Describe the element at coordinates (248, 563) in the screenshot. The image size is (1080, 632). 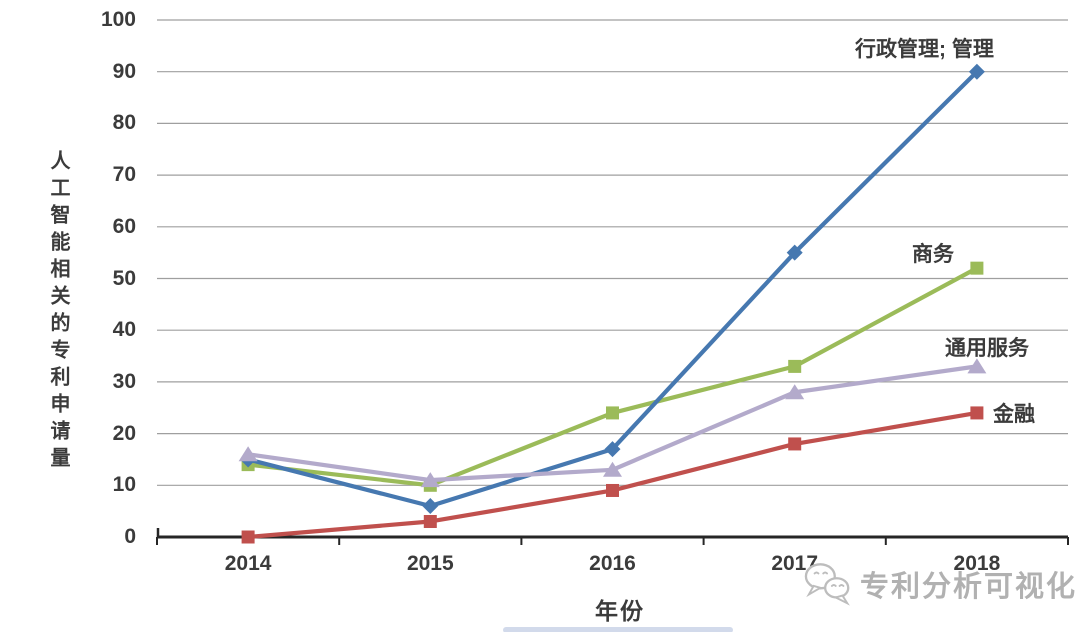
I see `x-tick-label: 2014` at that location.